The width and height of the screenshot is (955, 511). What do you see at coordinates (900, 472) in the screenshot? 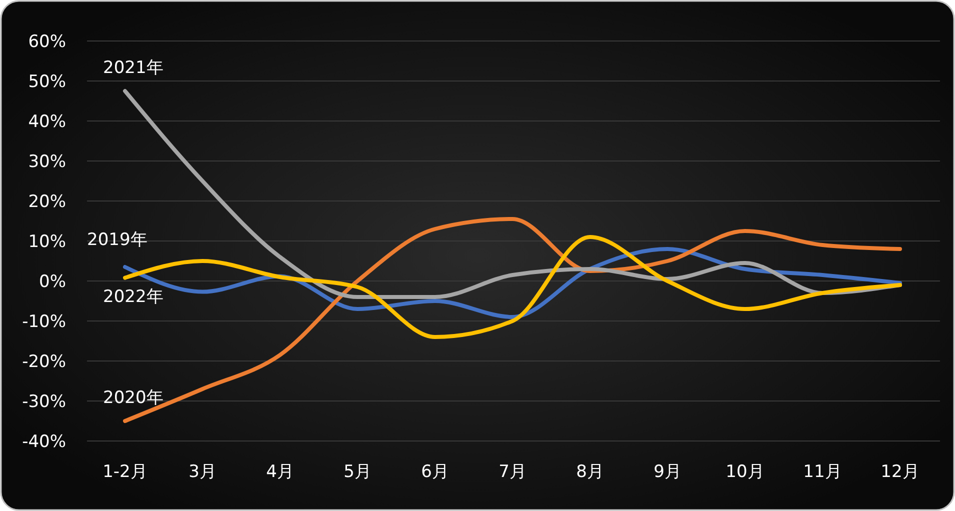
I see `x-tick-label: 12月` at bounding box center [900, 472].